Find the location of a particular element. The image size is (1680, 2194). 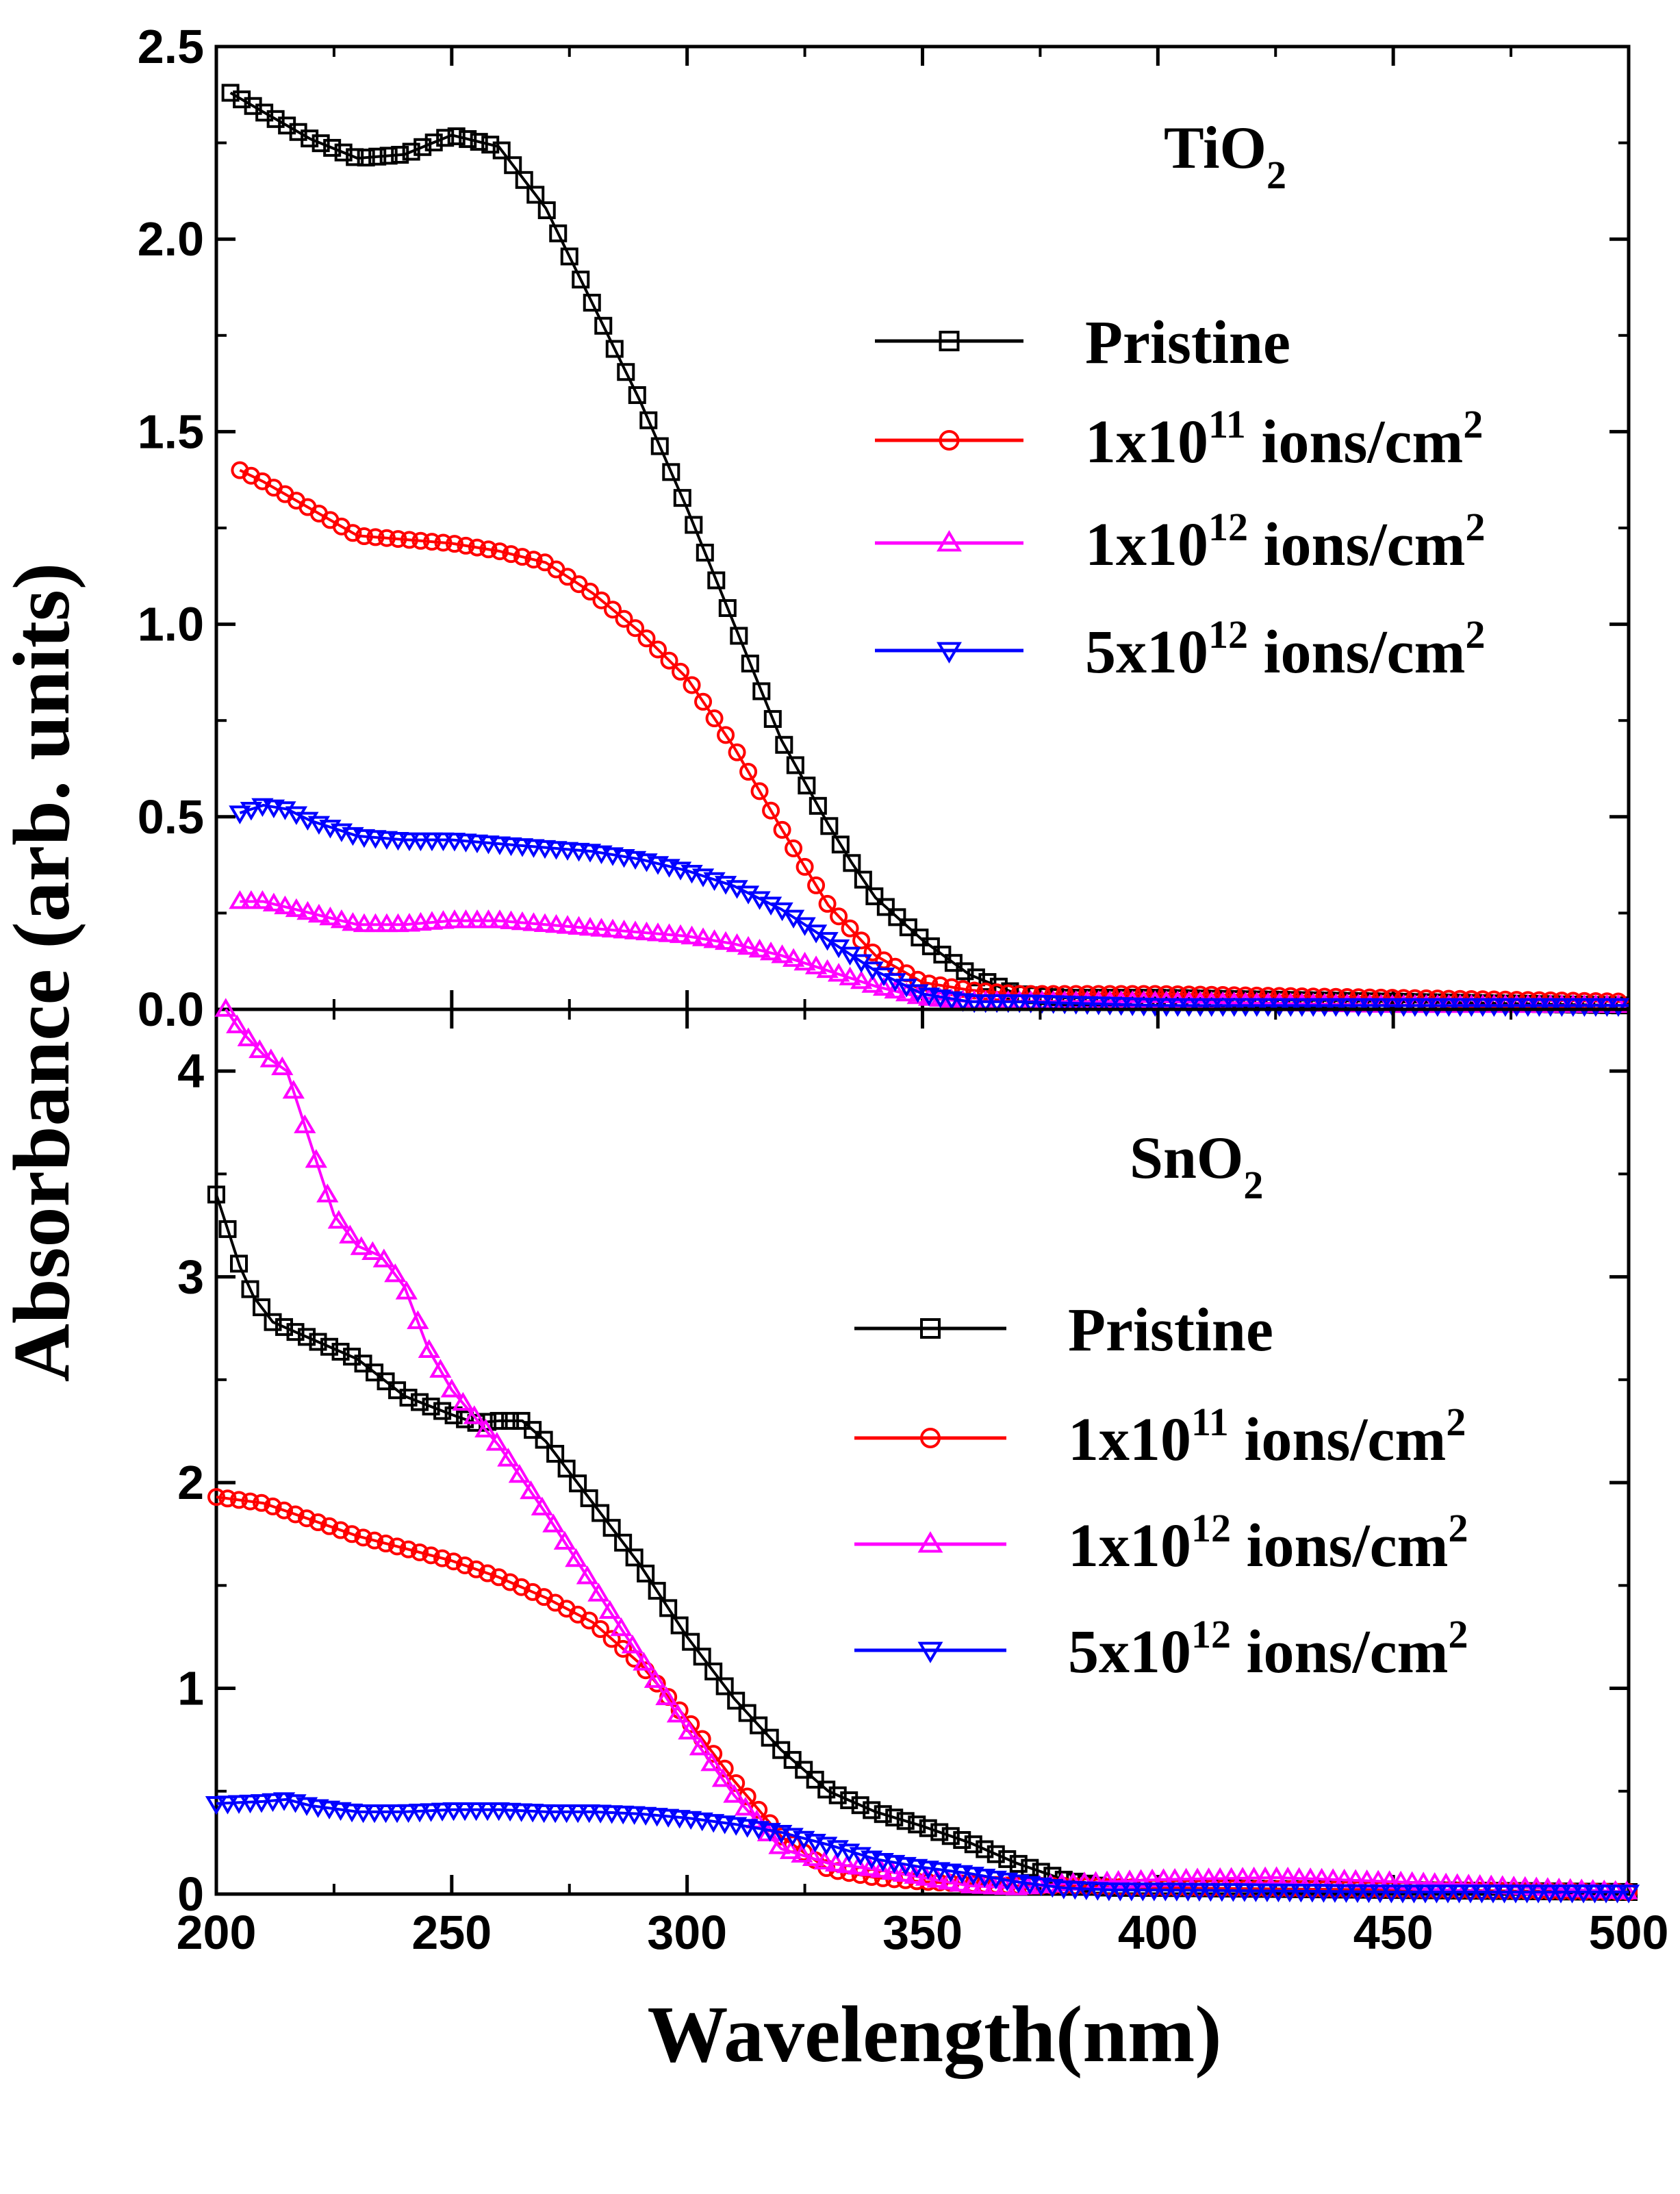

y-tick-label: 2.5 is located at coordinates (171, 46).